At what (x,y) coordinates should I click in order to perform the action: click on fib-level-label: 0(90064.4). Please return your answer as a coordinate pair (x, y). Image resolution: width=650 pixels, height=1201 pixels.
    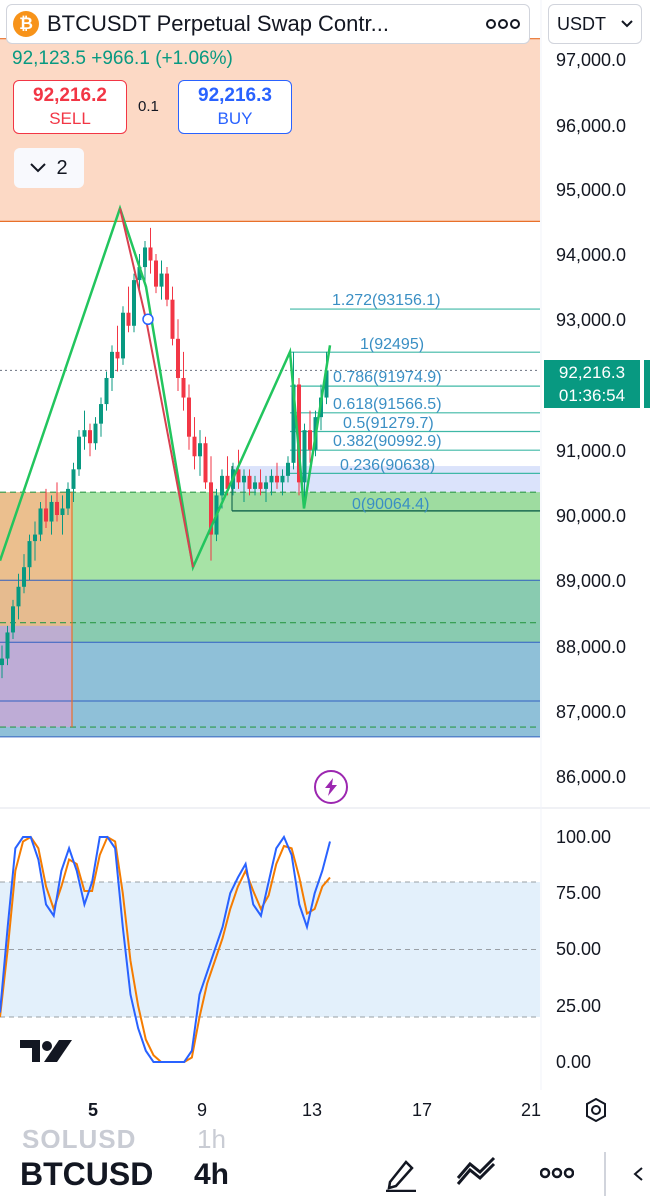
    Looking at the image, I should click on (391, 504).